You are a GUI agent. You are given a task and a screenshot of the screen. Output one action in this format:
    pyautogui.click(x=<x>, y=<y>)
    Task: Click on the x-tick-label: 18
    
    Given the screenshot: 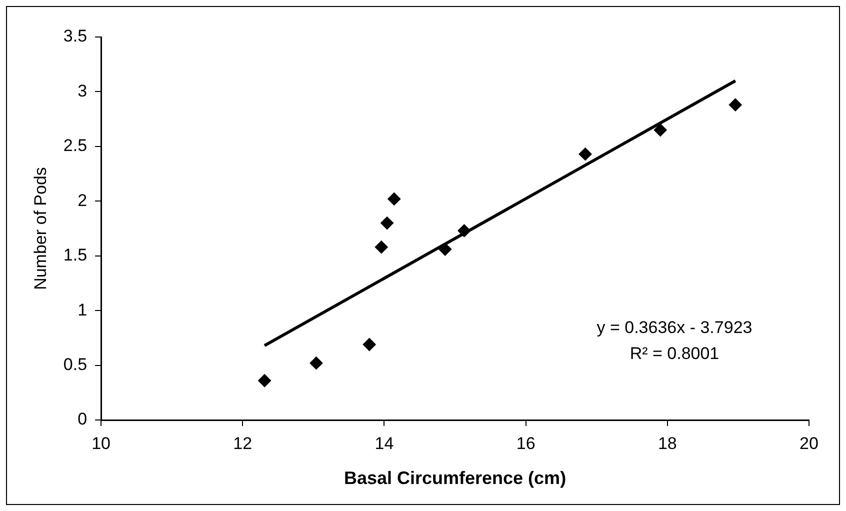 What is the action you would take?
    pyautogui.click(x=667, y=443)
    